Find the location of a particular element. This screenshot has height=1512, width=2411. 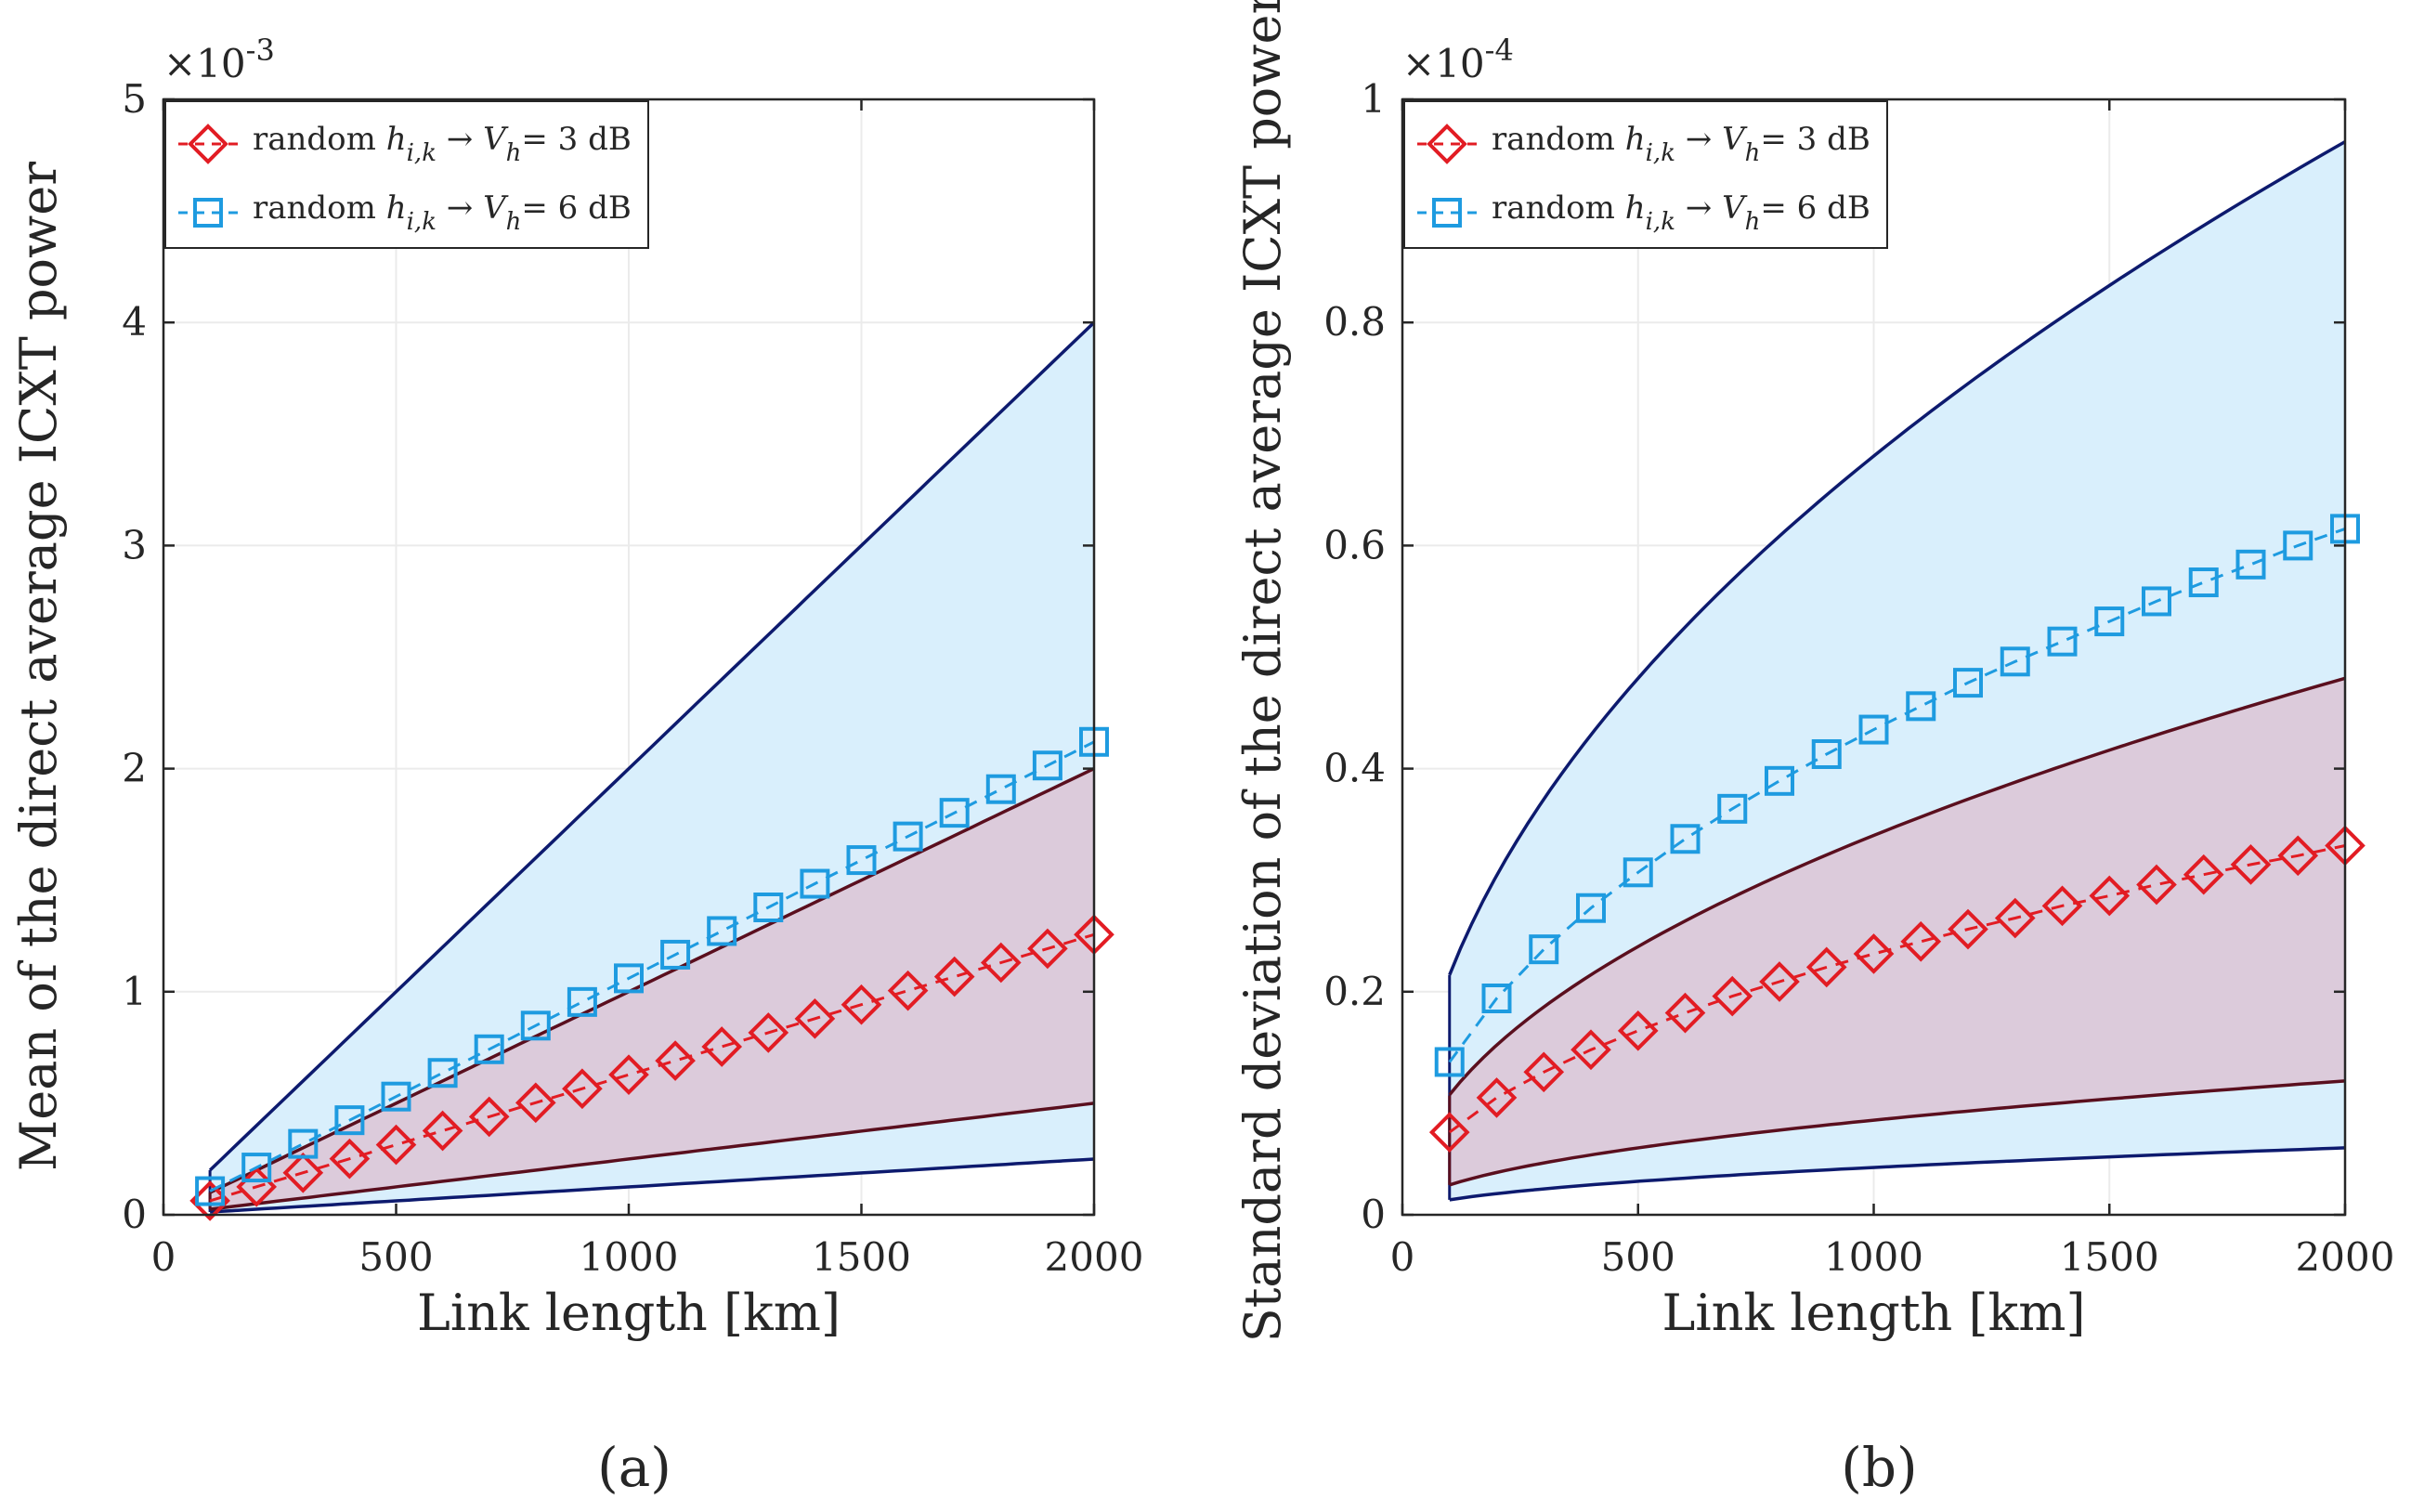

legend-item-6db: random hi,k → Vh= 6 dB is located at coordinates (1643, 212).